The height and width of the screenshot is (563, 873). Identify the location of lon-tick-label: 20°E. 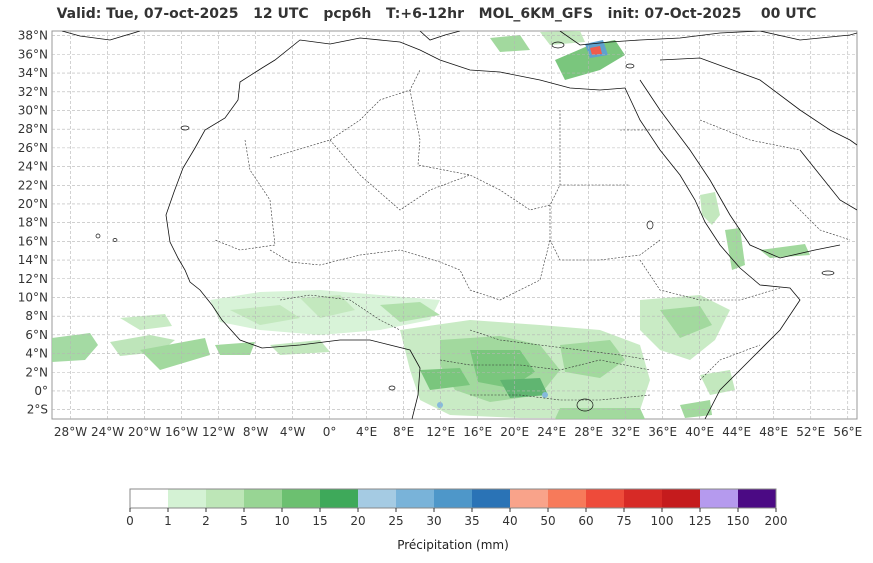
(514, 432).